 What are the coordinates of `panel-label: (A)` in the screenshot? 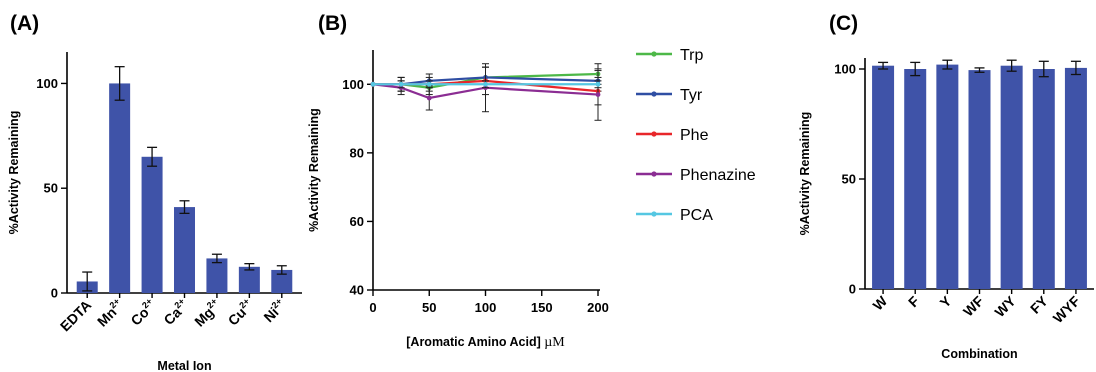 It's located at (24, 23).